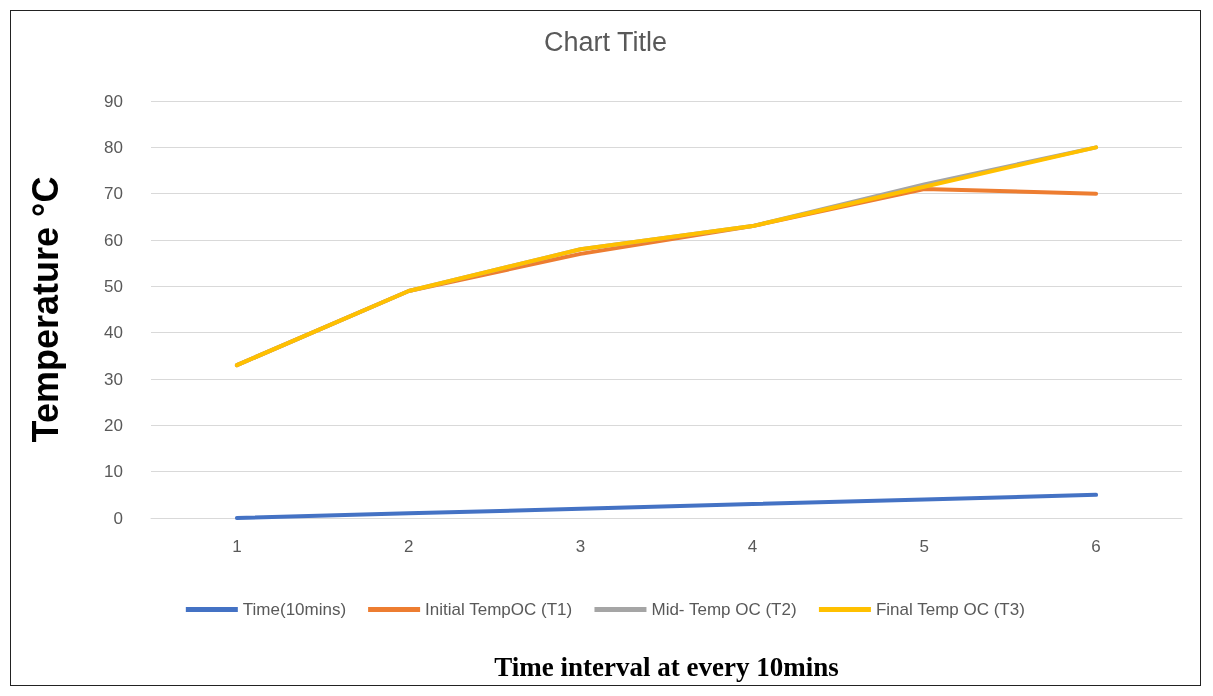 Image resolution: width=1213 pixels, height=696 pixels. What do you see at coordinates (45, 309) in the screenshot?
I see `y-axis-title: Temperature °C` at bounding box center [45, 309].